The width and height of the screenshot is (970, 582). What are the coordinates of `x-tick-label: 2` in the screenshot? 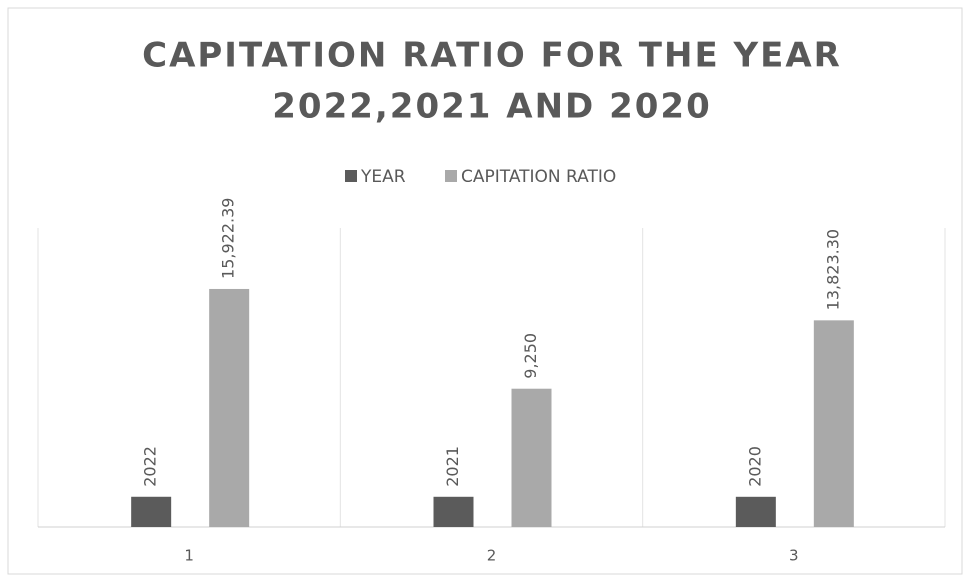 It's located at (492, 556).